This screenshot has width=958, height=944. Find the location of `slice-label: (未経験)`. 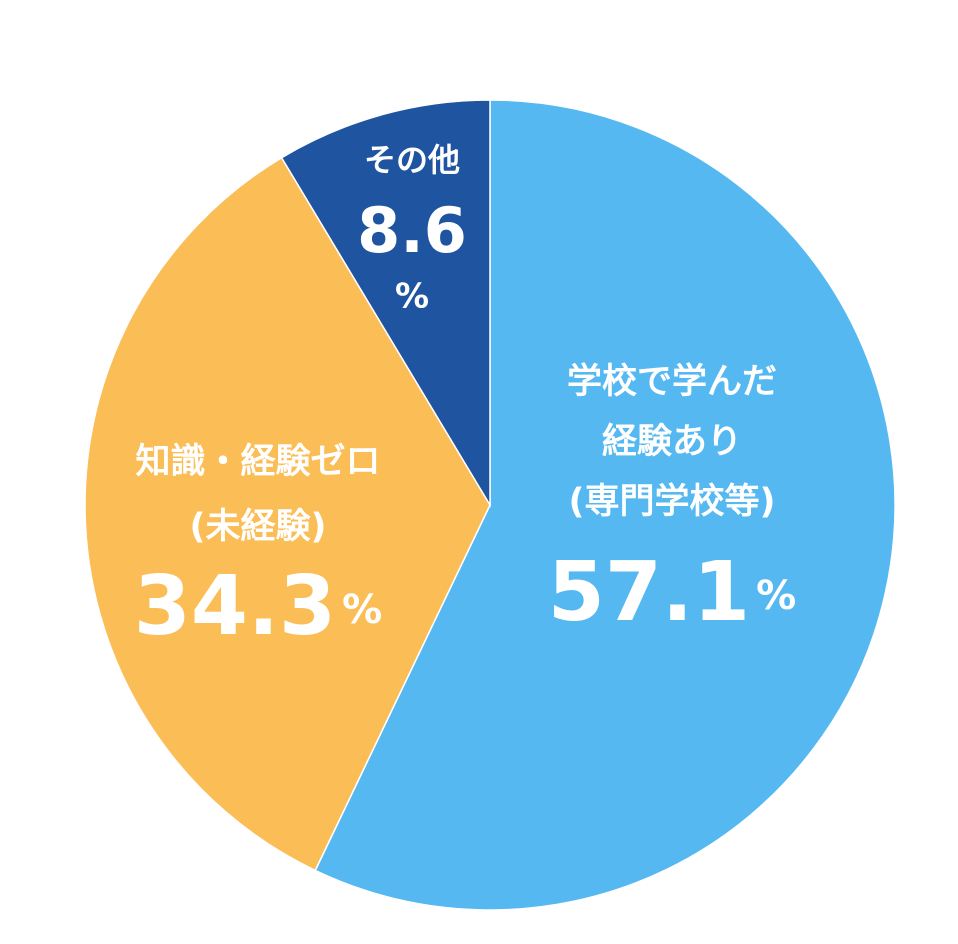

slice-label: (未経験) is located at coordinates (258, 527).